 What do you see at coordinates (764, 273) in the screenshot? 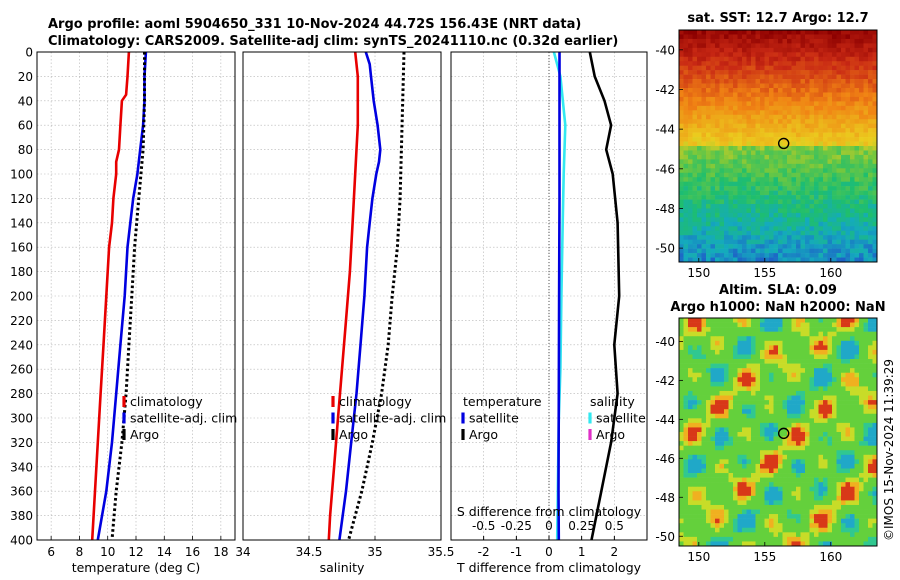
I see `sst-map-xtick-label: 155` at bounding box center [764, 273].